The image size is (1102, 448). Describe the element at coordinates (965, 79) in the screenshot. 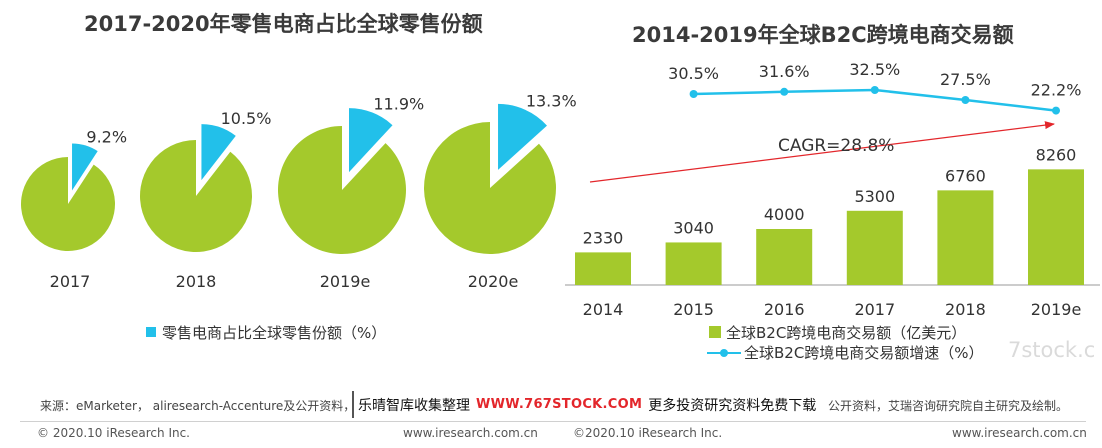

I see `growth-label-2018: 27.5%` at that location.